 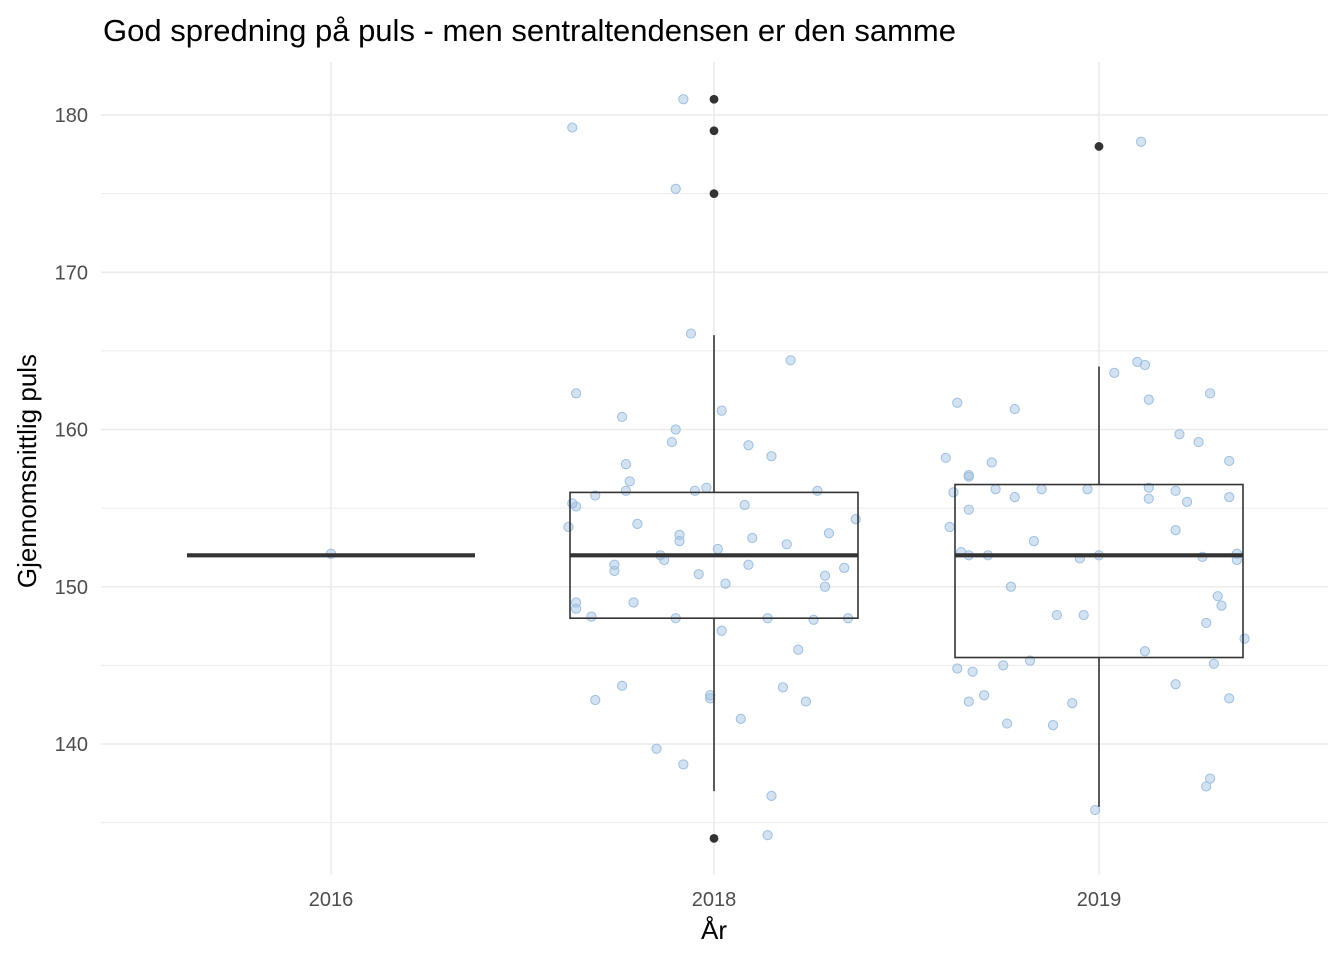 I want to click on y-axis-ticks: 140 150 160 170 180, so click(x=71, y=430).